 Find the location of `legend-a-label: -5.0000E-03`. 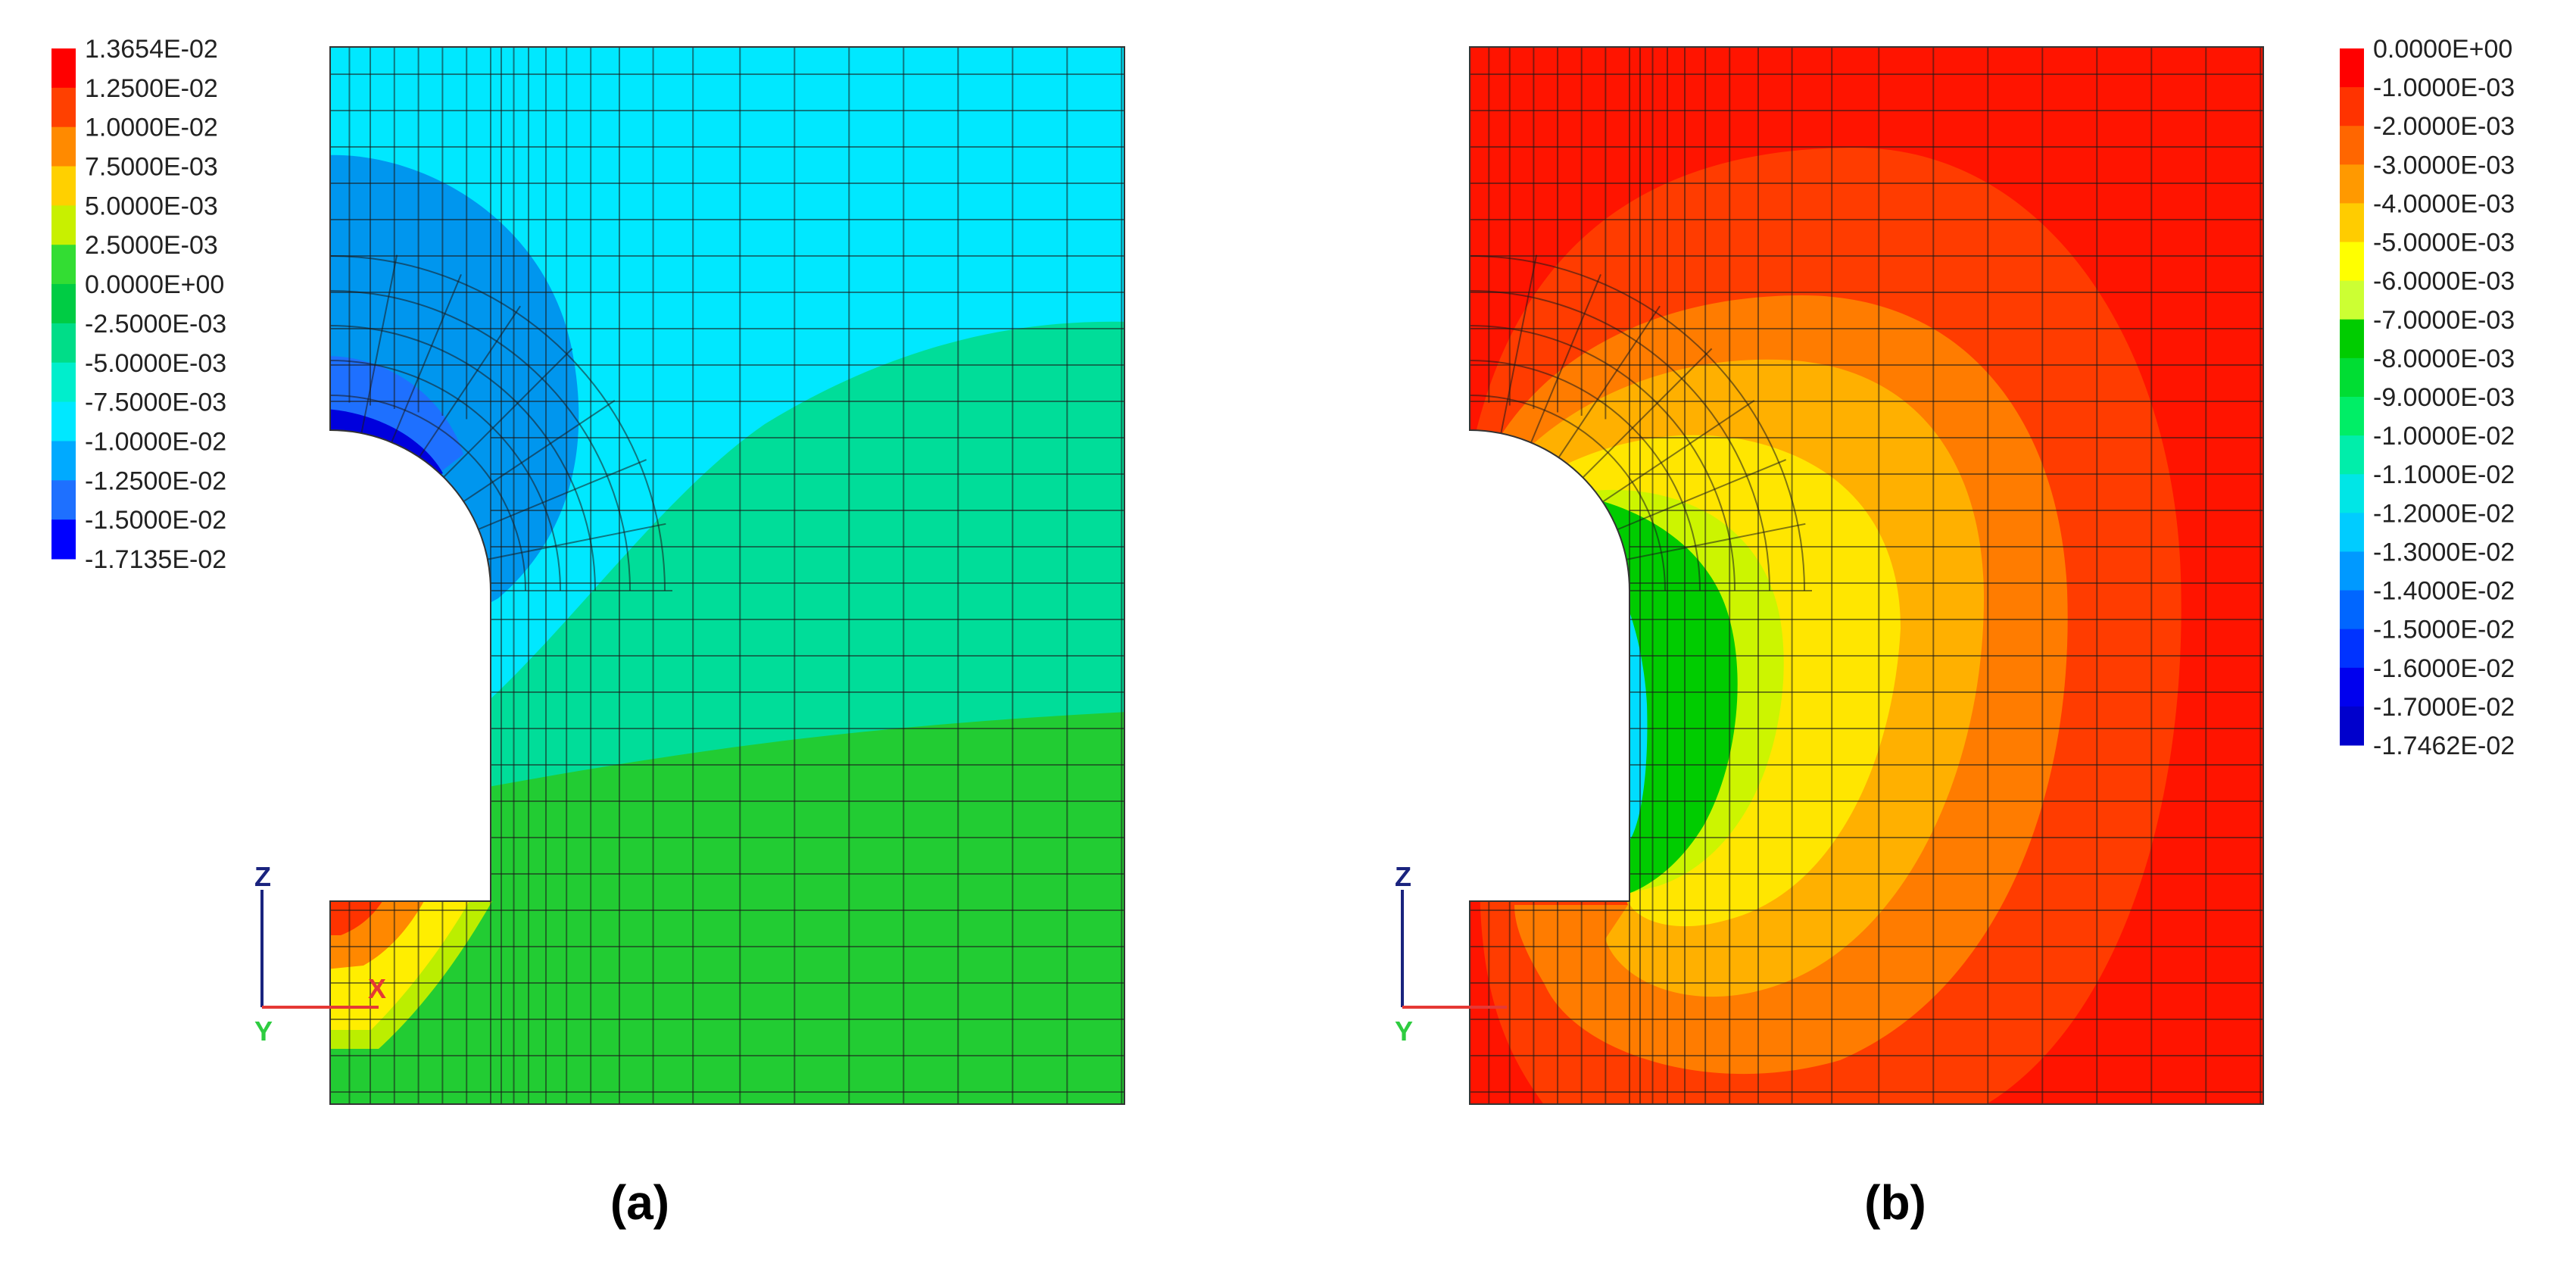

legend-a-label: -5.0000E-03 is located at coordinates (155, 363).